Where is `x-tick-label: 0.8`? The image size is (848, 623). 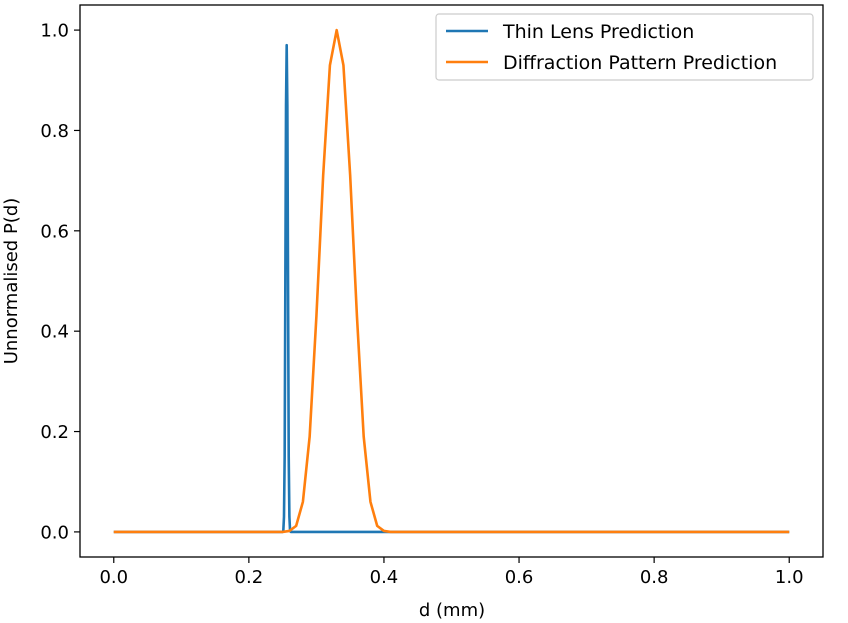 x-tick-label: 0.8 is located at coordinates (654, 577).